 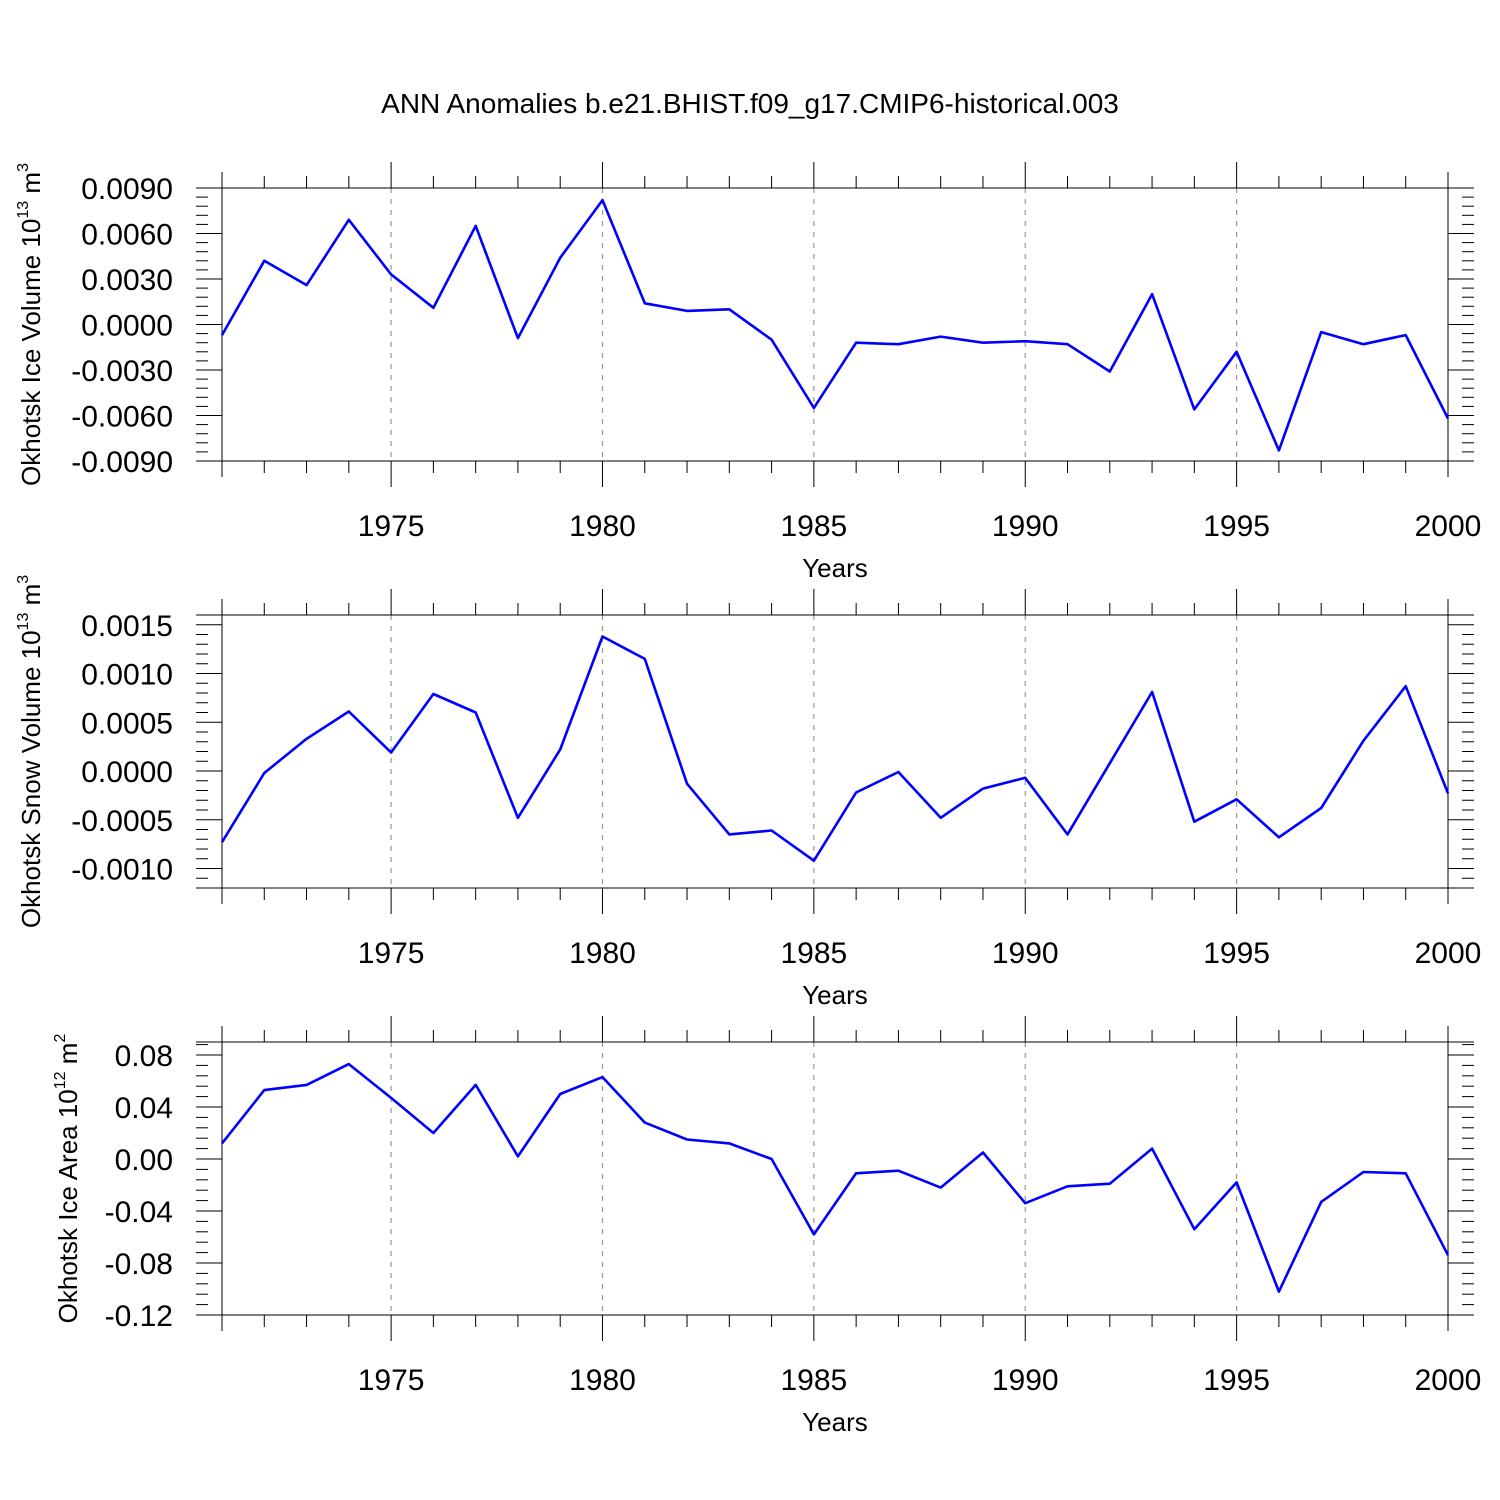 I want to click on y-axis-label: Okhotsk Ice Area 1012 m2, so click(x=67, y=1179).